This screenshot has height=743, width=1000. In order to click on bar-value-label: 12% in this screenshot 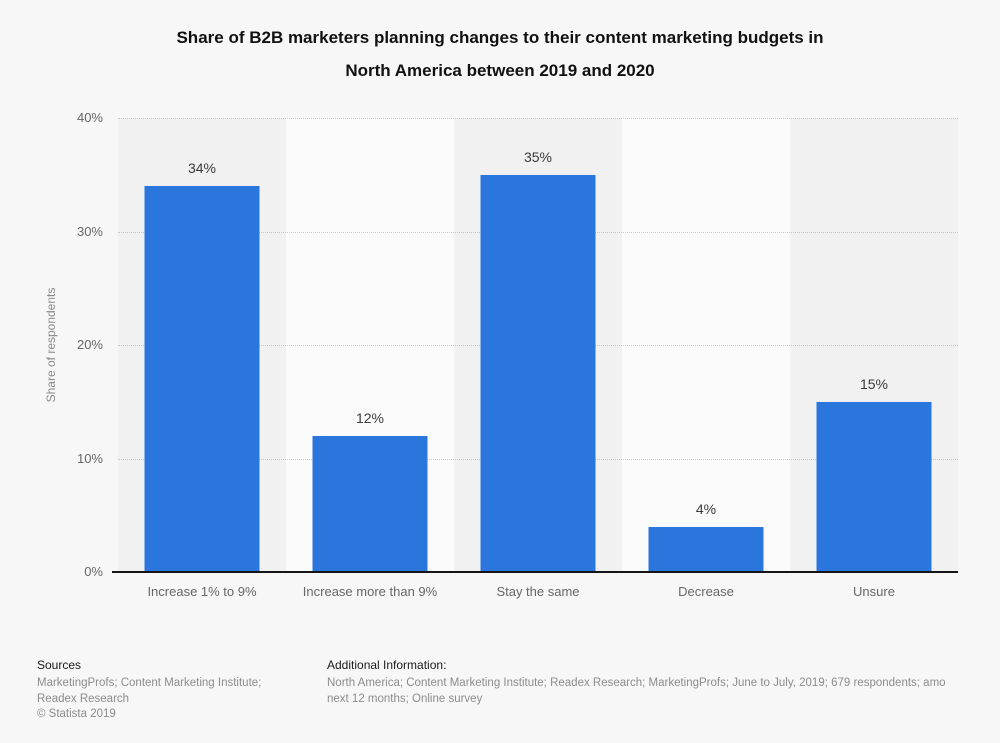, I will do `click(370, 417)`.